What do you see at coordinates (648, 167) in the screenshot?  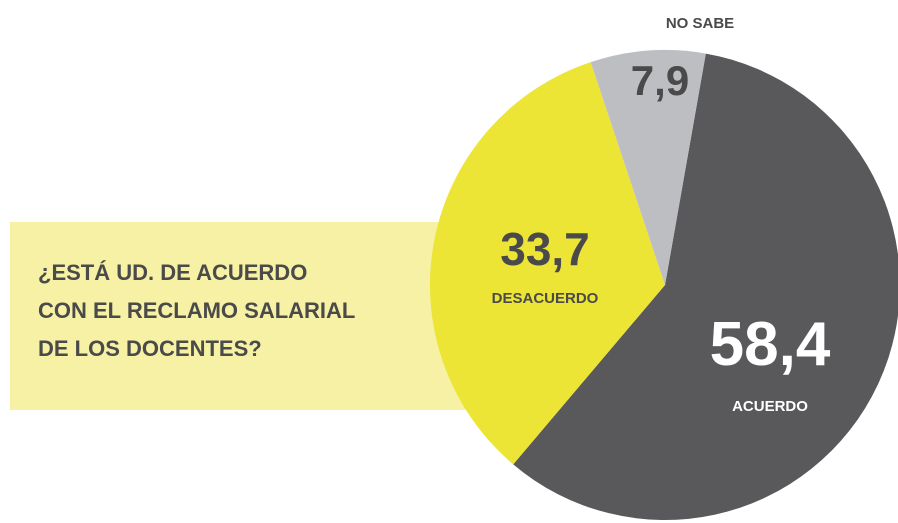 I see `pie-slice` at bounding box center [648, 167].